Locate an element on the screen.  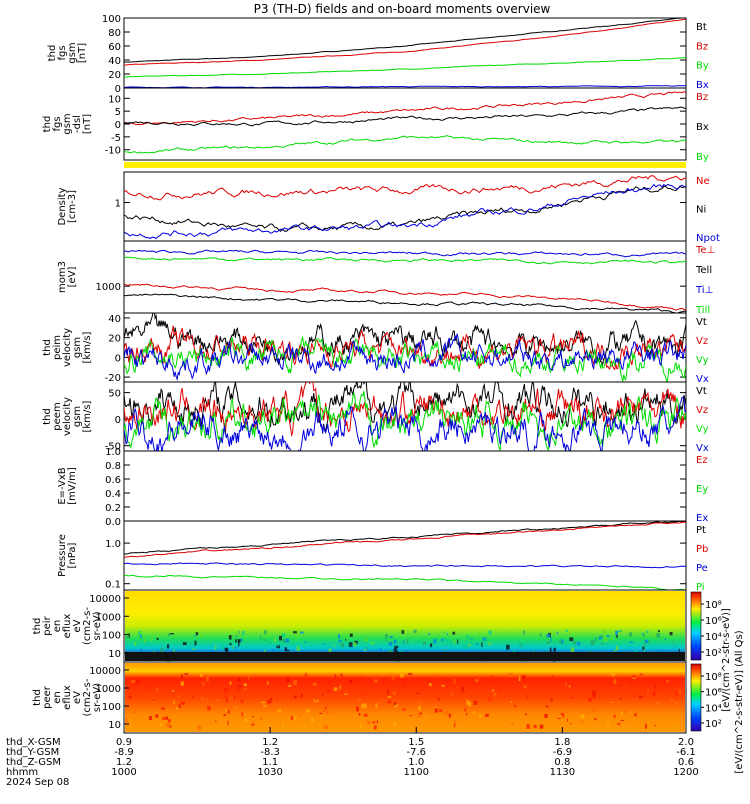
legend-Bz: Bz is located at coordinates (702, 97).